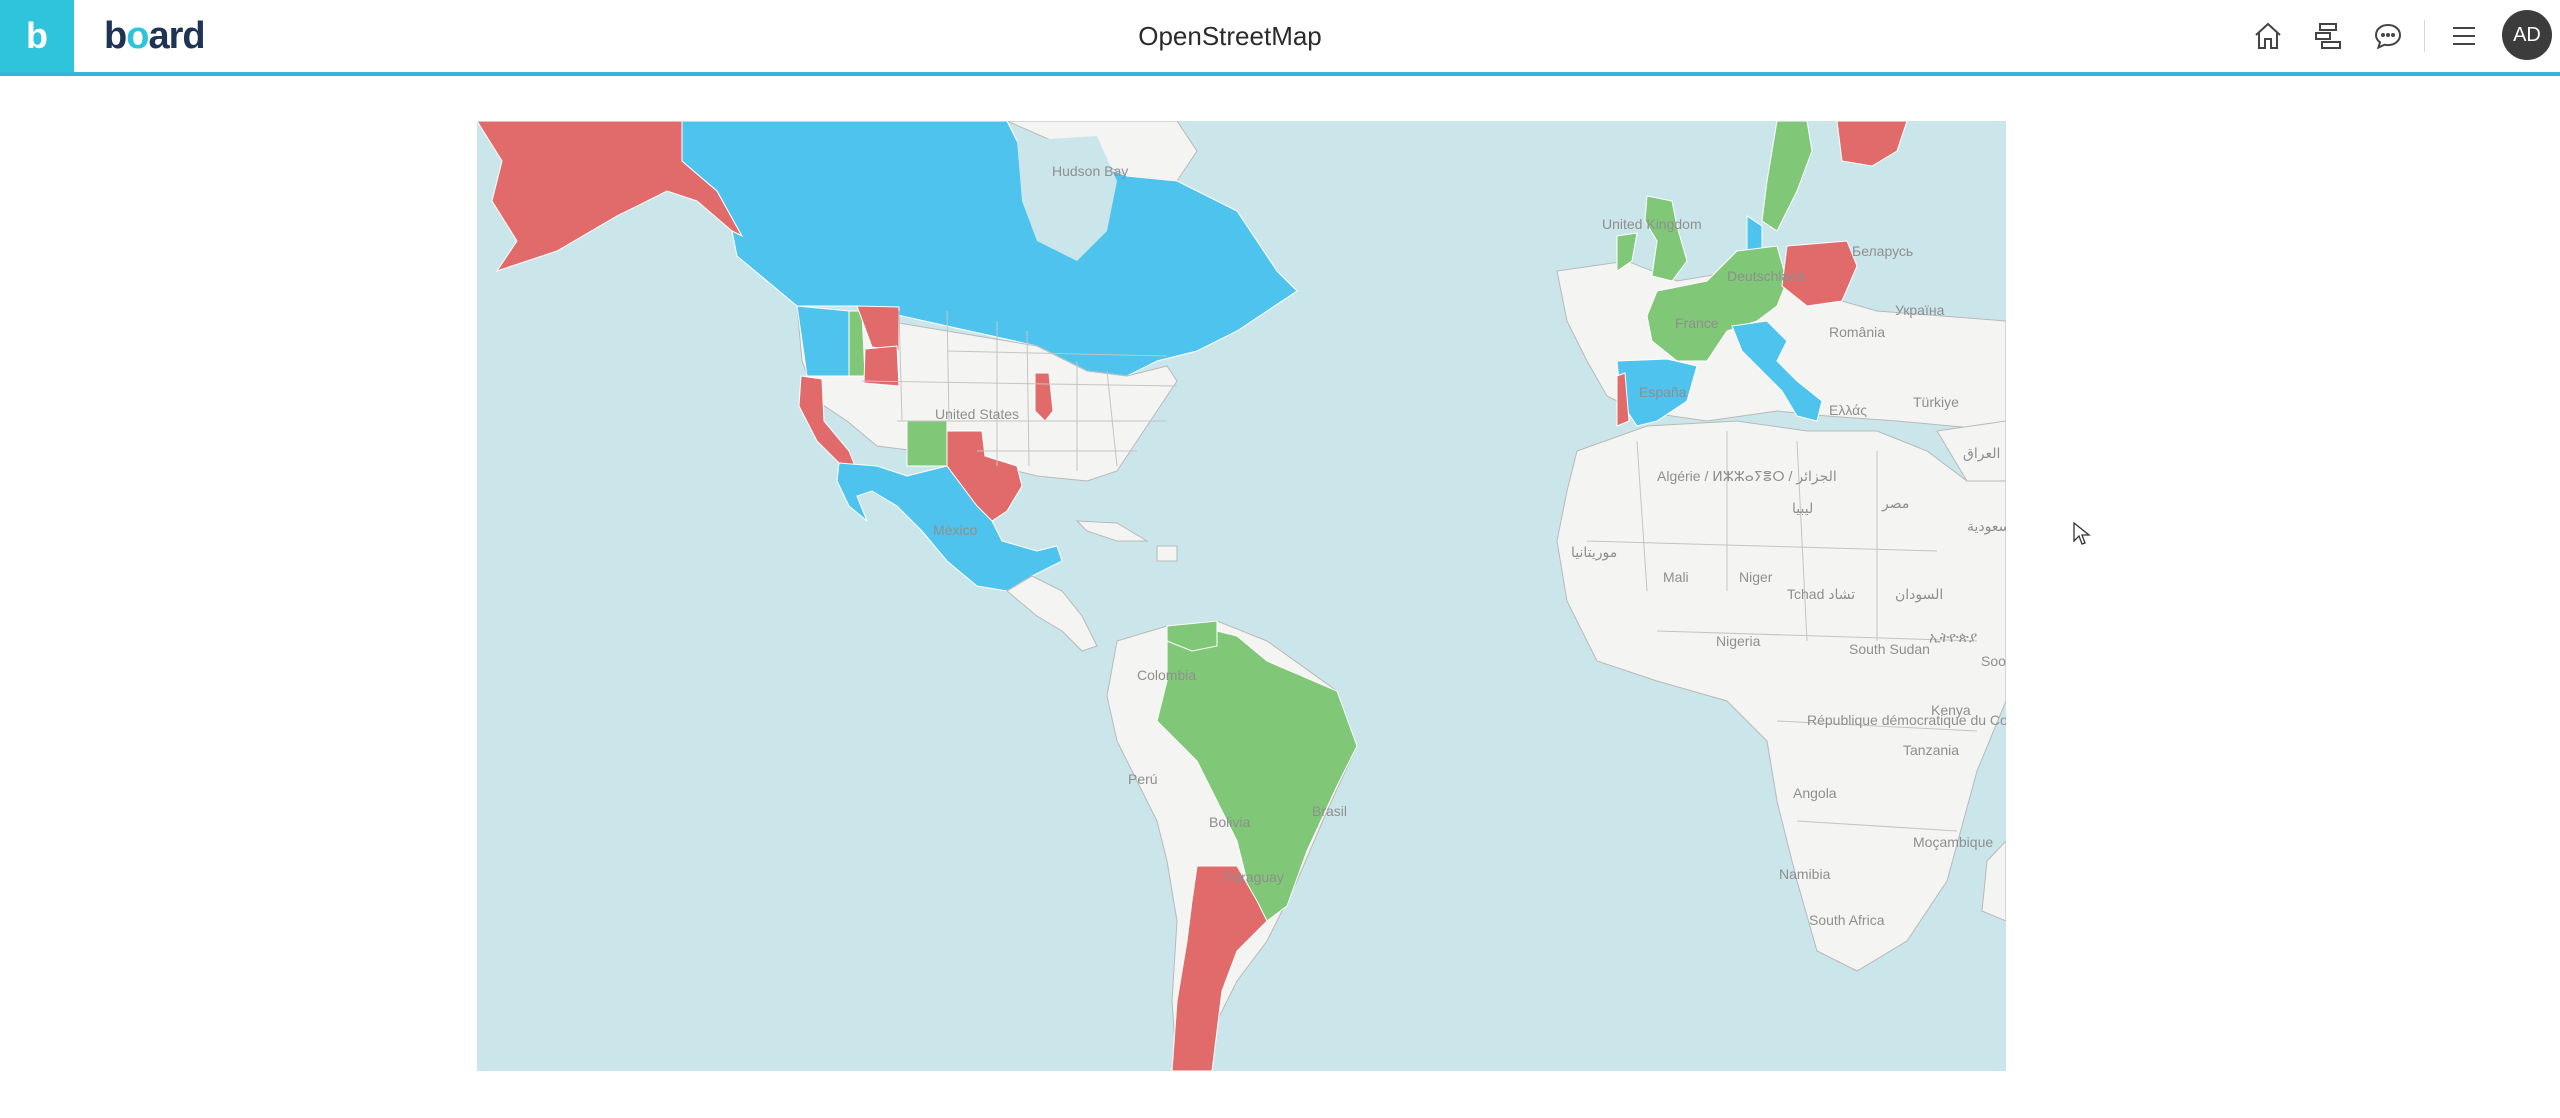 This screenshot has width=2560, height=1118. I want to click on label-ellas: Ελλάς, so click(1848, 410).